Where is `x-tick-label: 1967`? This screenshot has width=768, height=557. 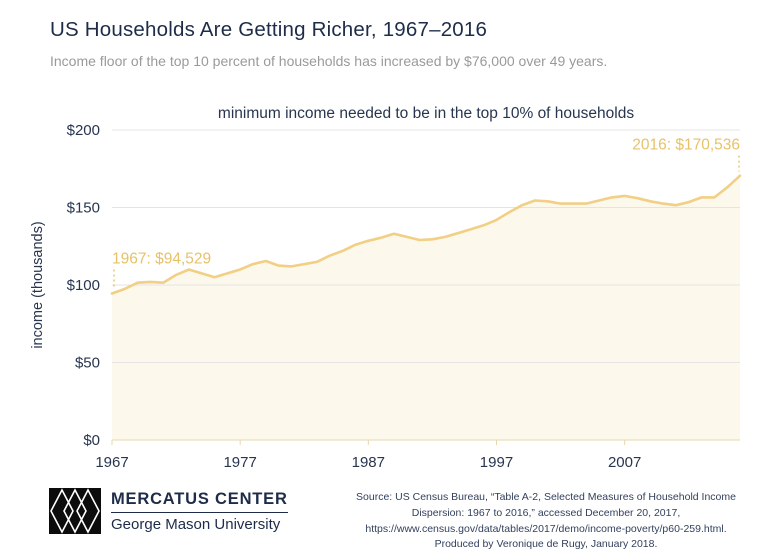
x-tick-label: 1967 is located at coordinates (111, 462).